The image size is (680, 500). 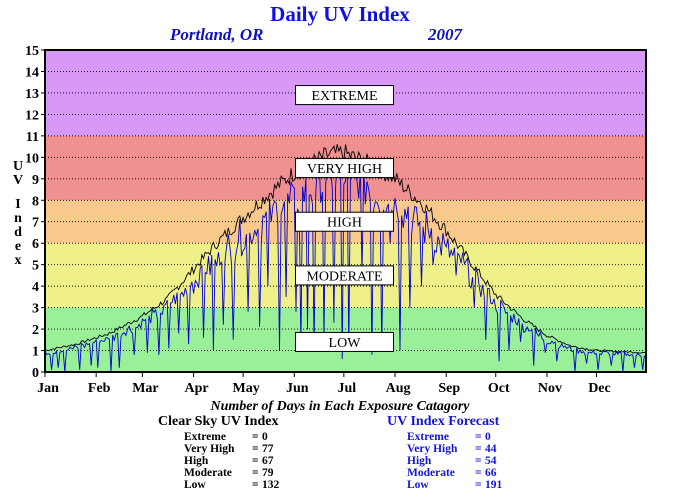 I want to click on forecast-row-value: 191, so click(x=494, y=485).